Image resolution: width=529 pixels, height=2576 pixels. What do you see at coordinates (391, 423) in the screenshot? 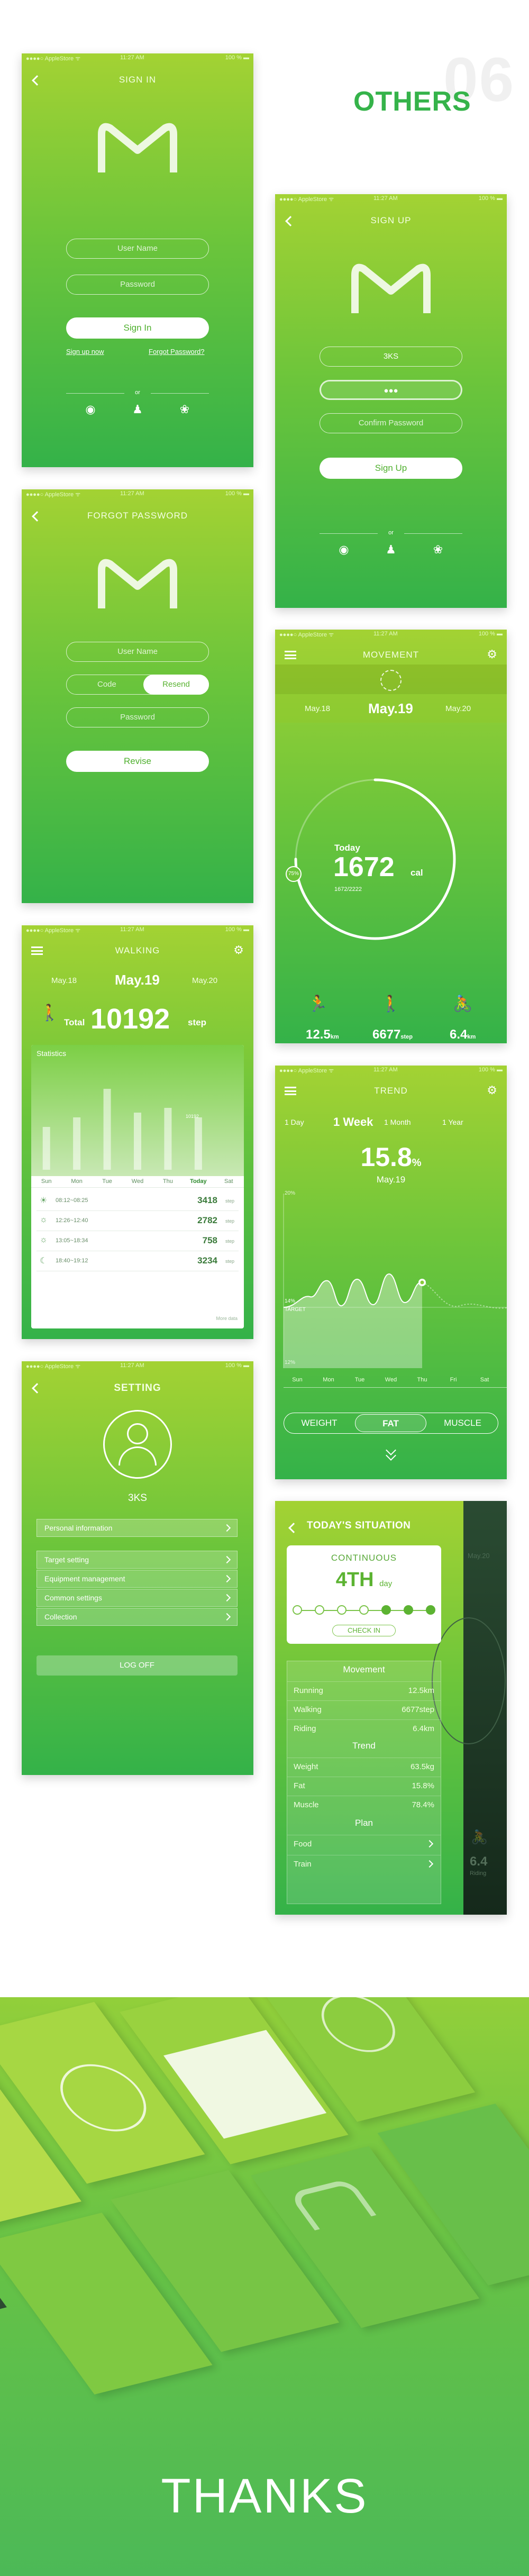
I see `confirm-password-field: Confirm Password` at bounding box center [391, 423].